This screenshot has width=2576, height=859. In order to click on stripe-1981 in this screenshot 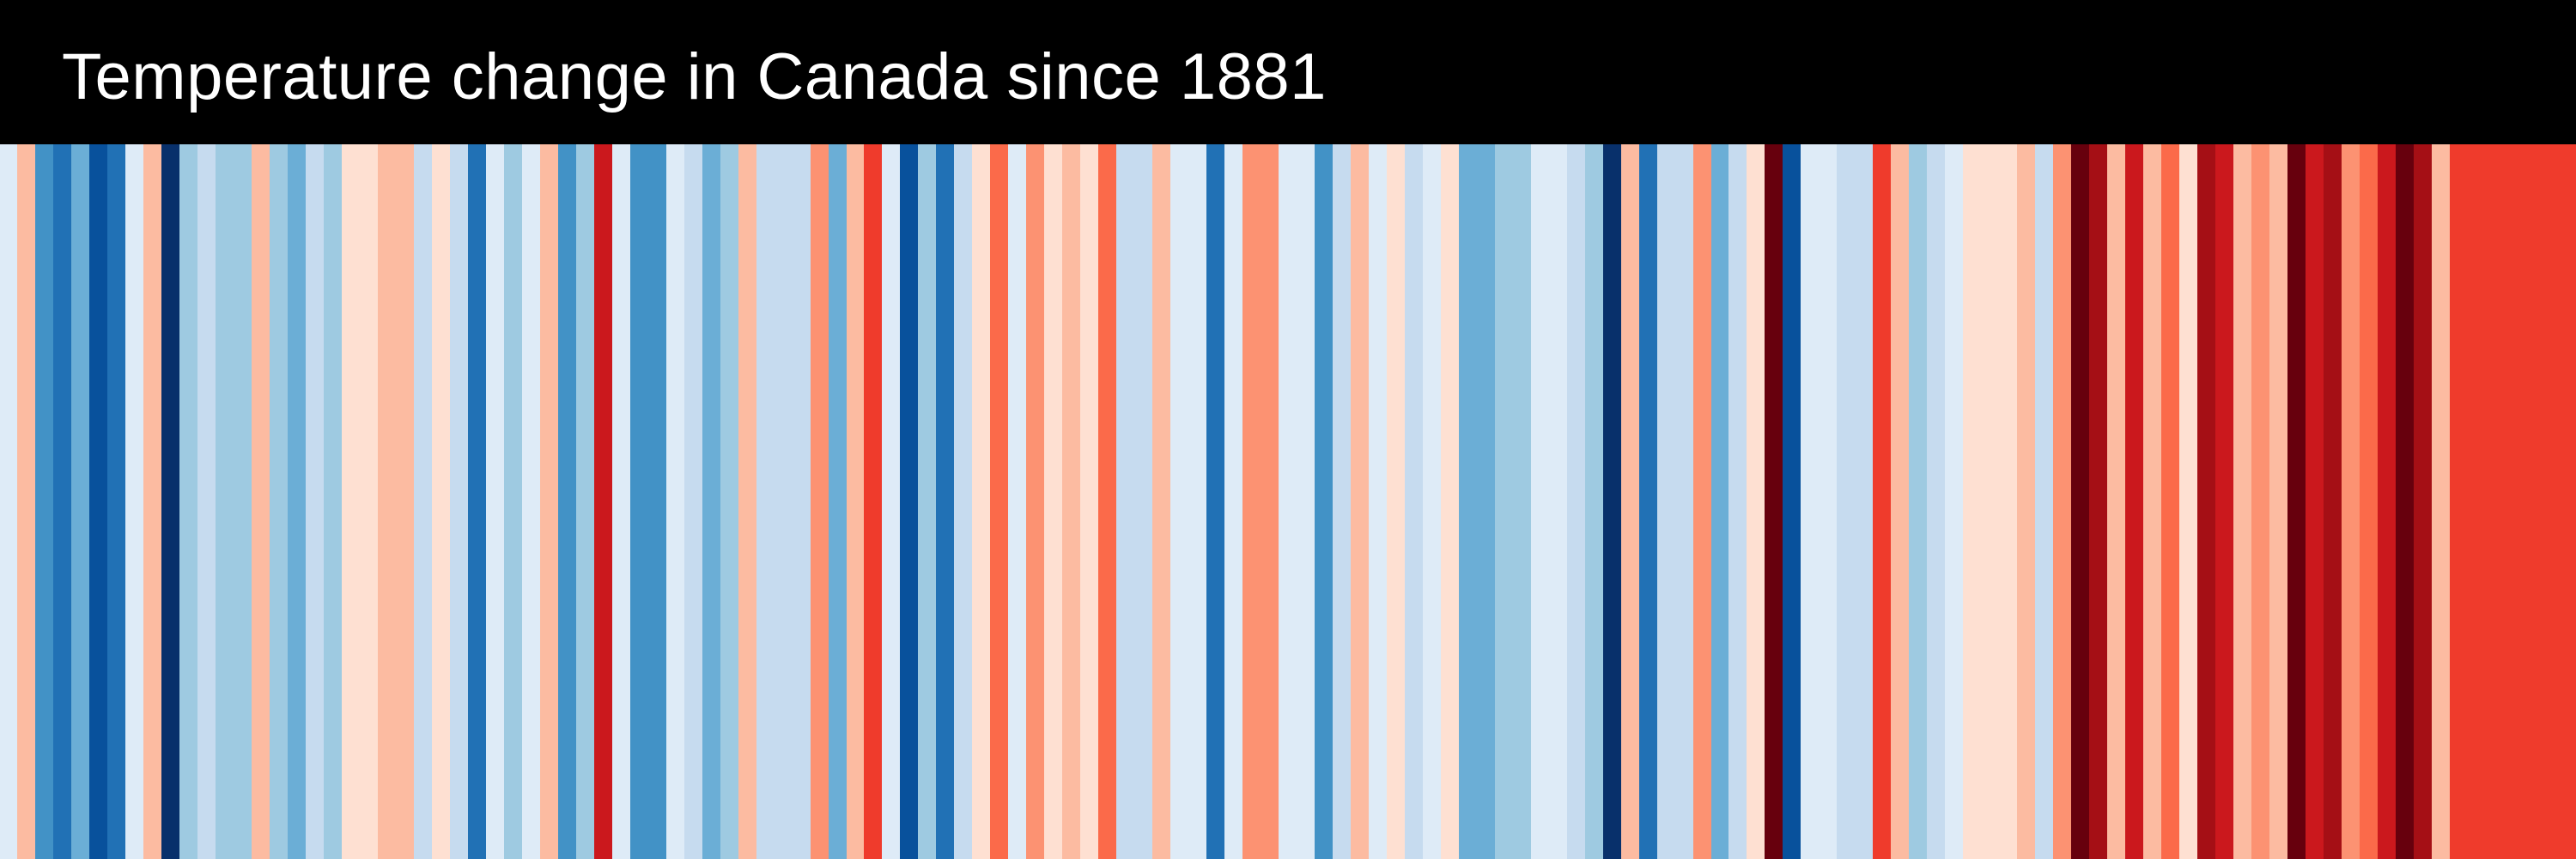, I will do `click(1811, 501)`.